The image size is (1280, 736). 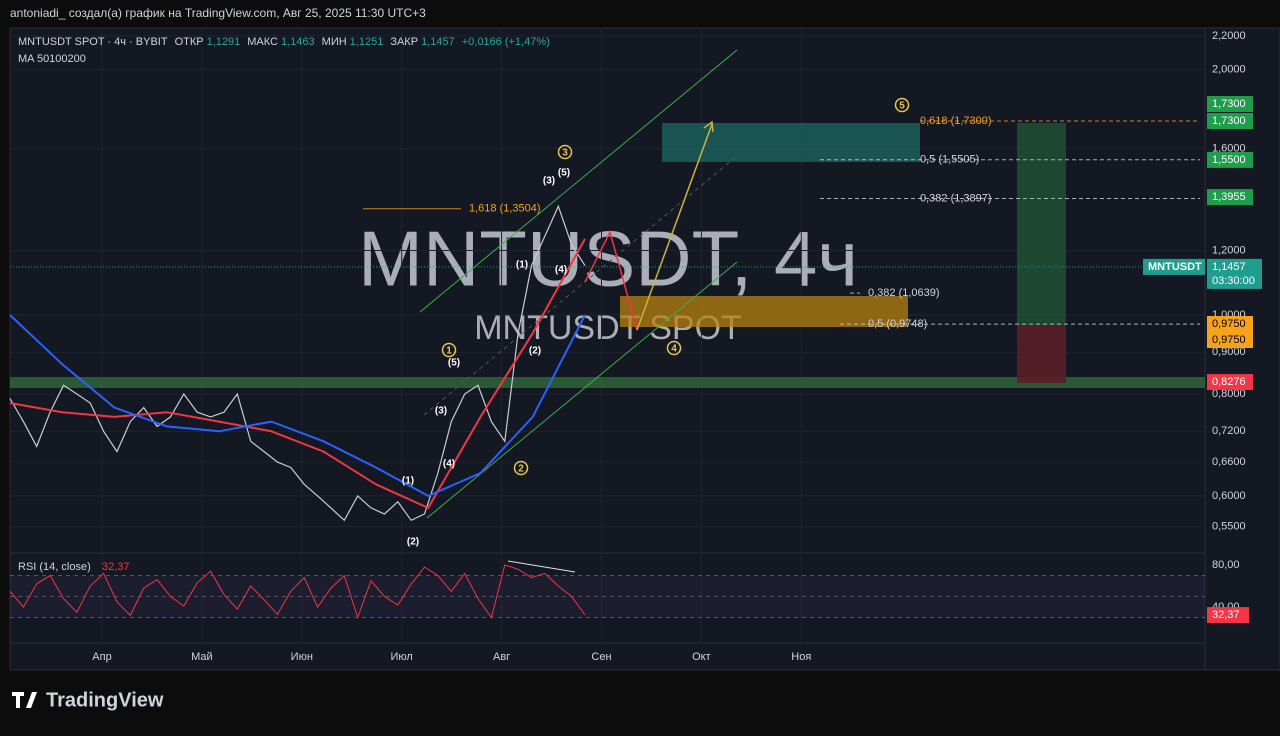 What do you see at coordinates (1229, 267) in the screenshot?
I see `current-price-label: 1,1457` at bounding box center [1229, 267].